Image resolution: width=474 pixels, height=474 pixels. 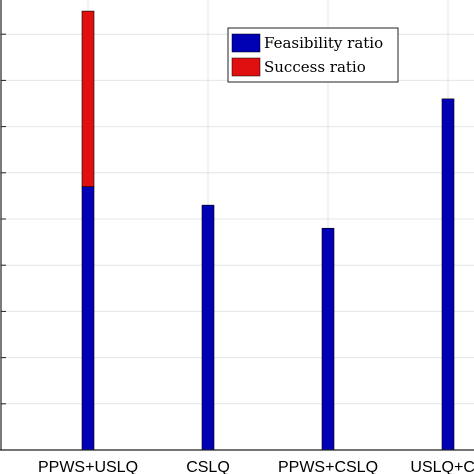 What do you see at coordinates (246, 67) in the screenshot?
I see `legend-swatch-success` at bounding box center [246, 67].